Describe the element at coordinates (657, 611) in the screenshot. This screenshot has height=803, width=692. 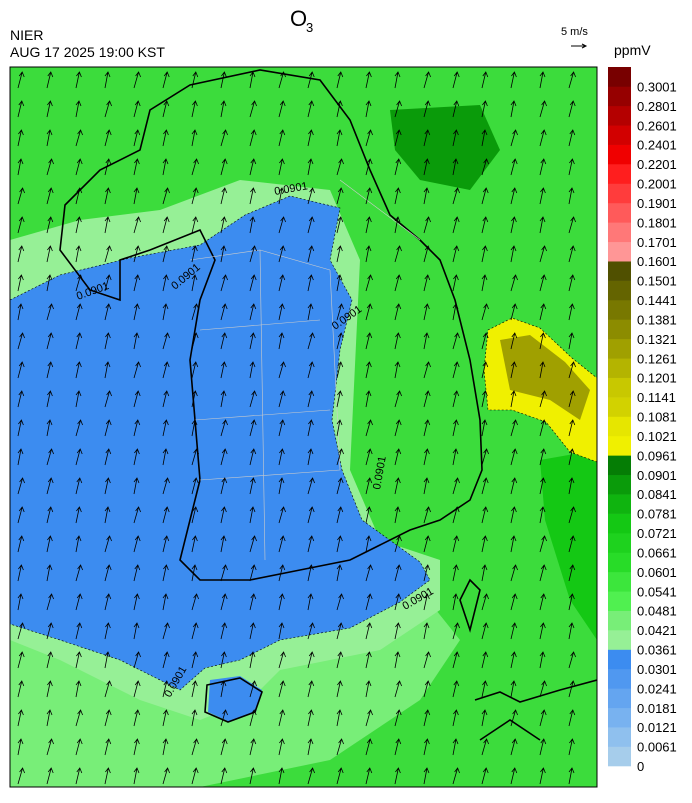
I see `colorbar-label: 0.0481` at that location.